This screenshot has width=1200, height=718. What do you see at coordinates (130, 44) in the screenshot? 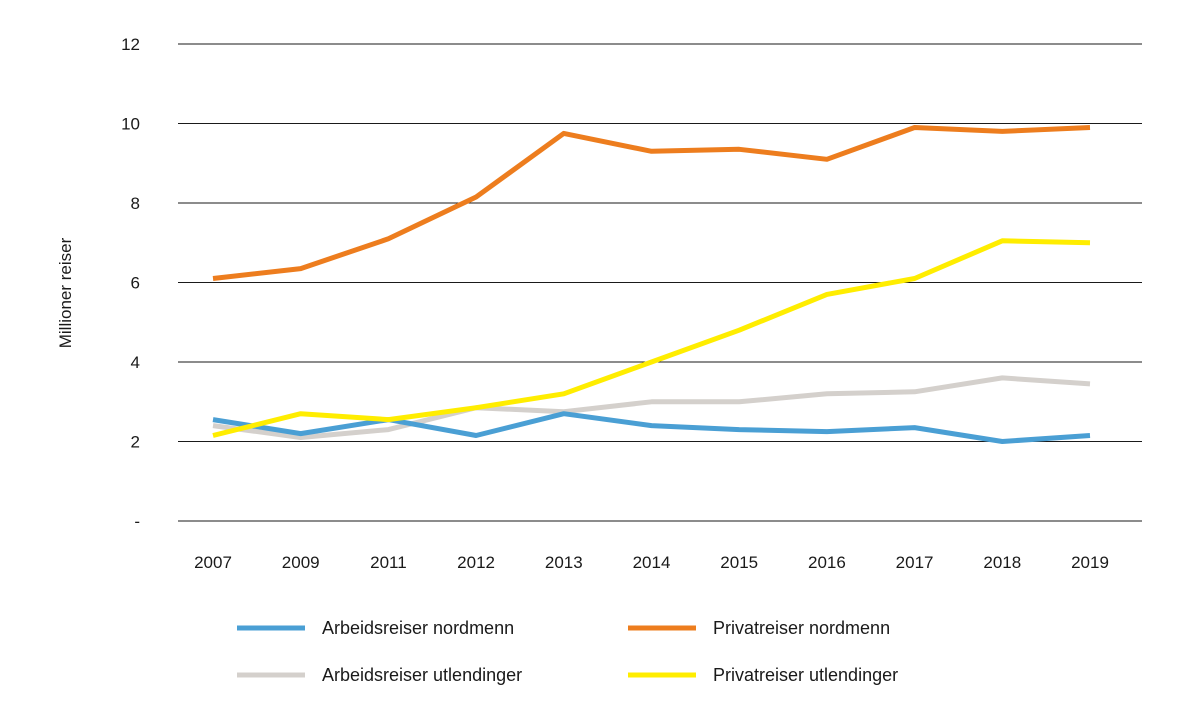
I see `y-tick-label: 12` at bounding box center [130, 44].